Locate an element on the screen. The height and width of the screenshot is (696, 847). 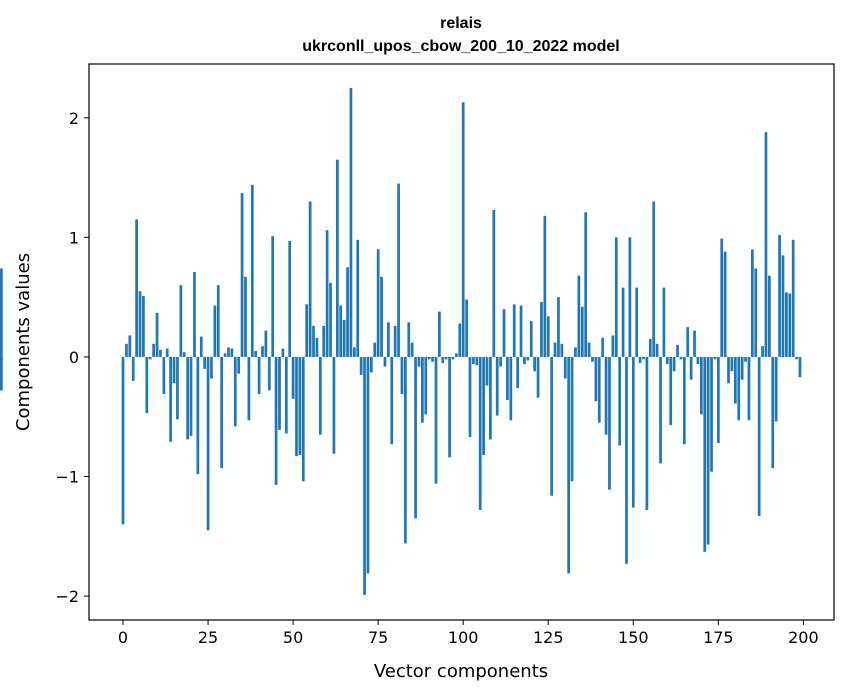
y-axis-ticks: −2 −1 0 1 2 is located at coordinates (72, 357).